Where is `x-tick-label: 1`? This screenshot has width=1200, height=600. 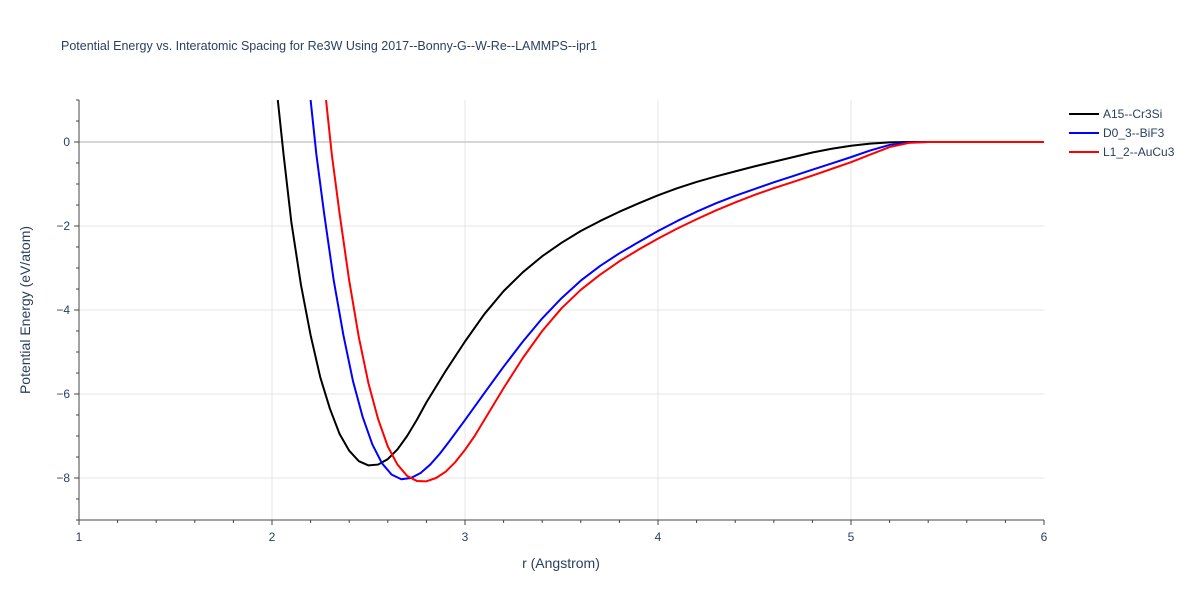 x-tick-label: 1 is located at coordinates (79, 537).